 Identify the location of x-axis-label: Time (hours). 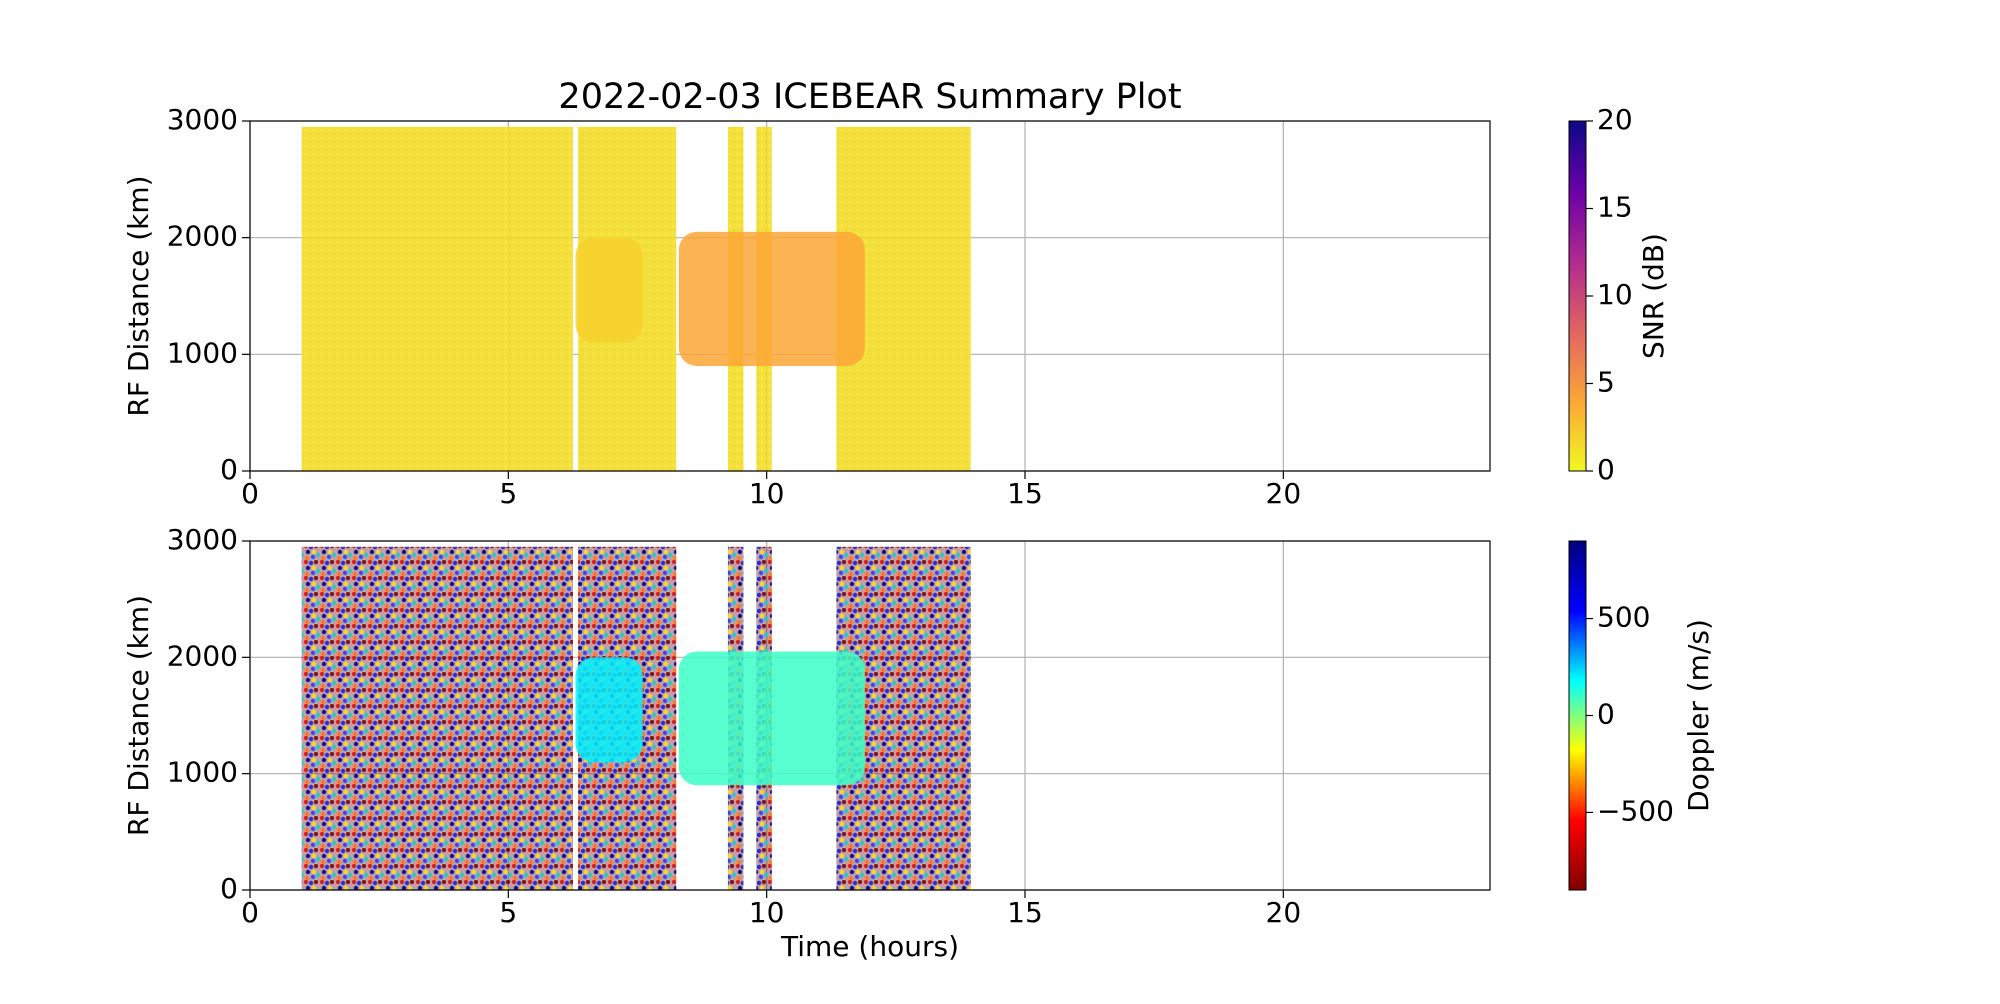
(869, 946).